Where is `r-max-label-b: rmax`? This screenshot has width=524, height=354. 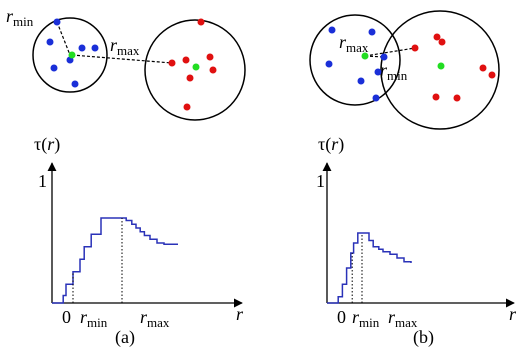 r-max-label-b: rmax is located at coordinates (354, 43).